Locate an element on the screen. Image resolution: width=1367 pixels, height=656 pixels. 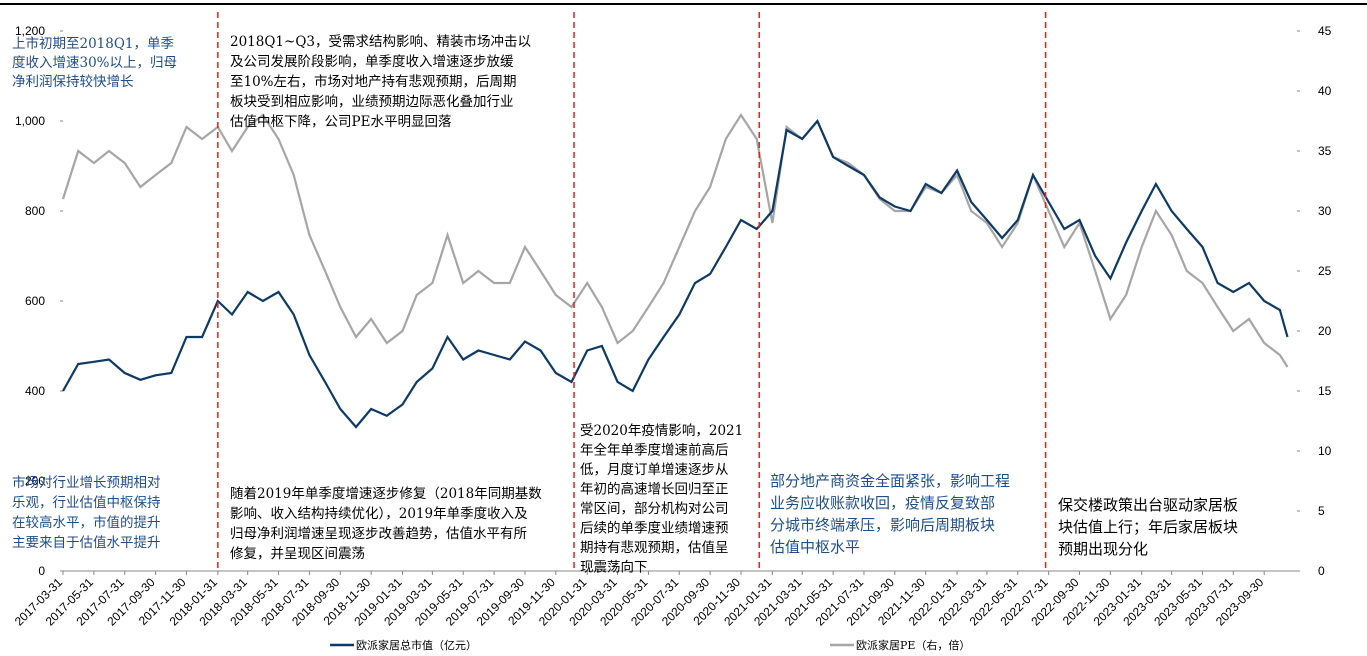
y2-tick-label: 35 is located at coordinates (1325, 151).